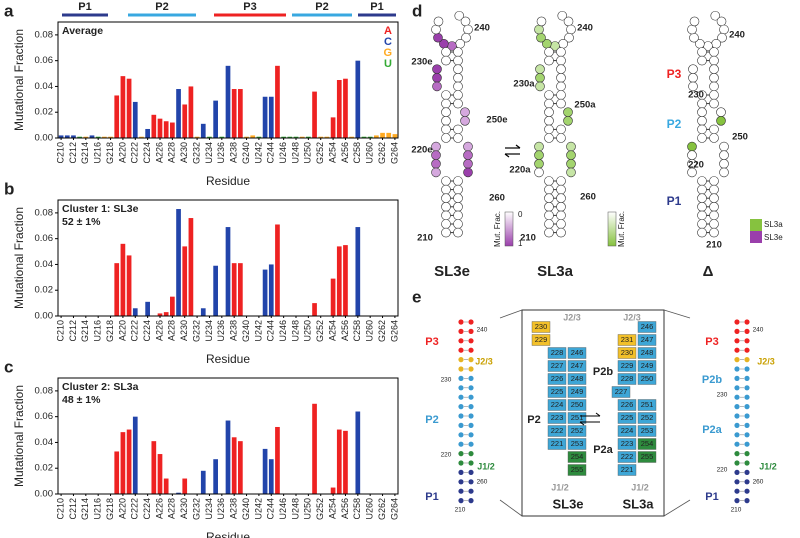 This screenshot has width=800, height=538. What do you see at coordinates (627, 365) in the screenshot?
I see `cell-label: 229` at bounding box center [627, 365].